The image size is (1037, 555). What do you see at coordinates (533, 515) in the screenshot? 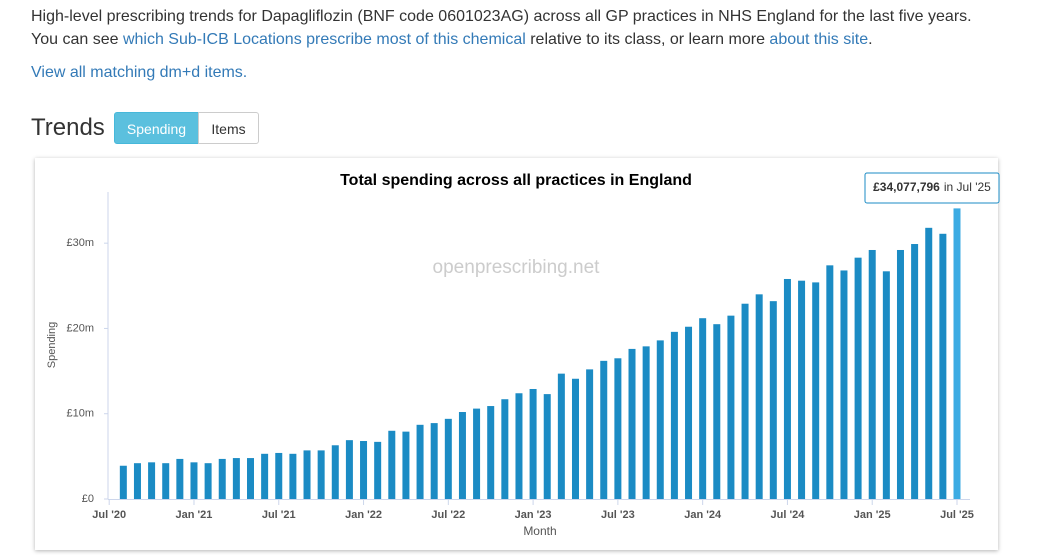
I see `x-tick-label: Jan '23` at bounding box center [533, 515].